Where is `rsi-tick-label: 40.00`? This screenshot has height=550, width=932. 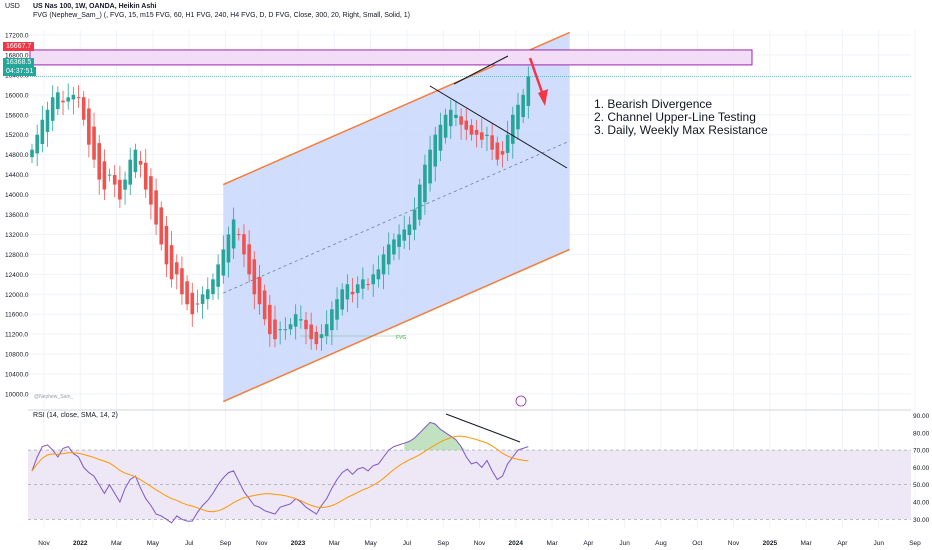 rsi-tick-label: 40.00 is located at coordinates (921, 503).